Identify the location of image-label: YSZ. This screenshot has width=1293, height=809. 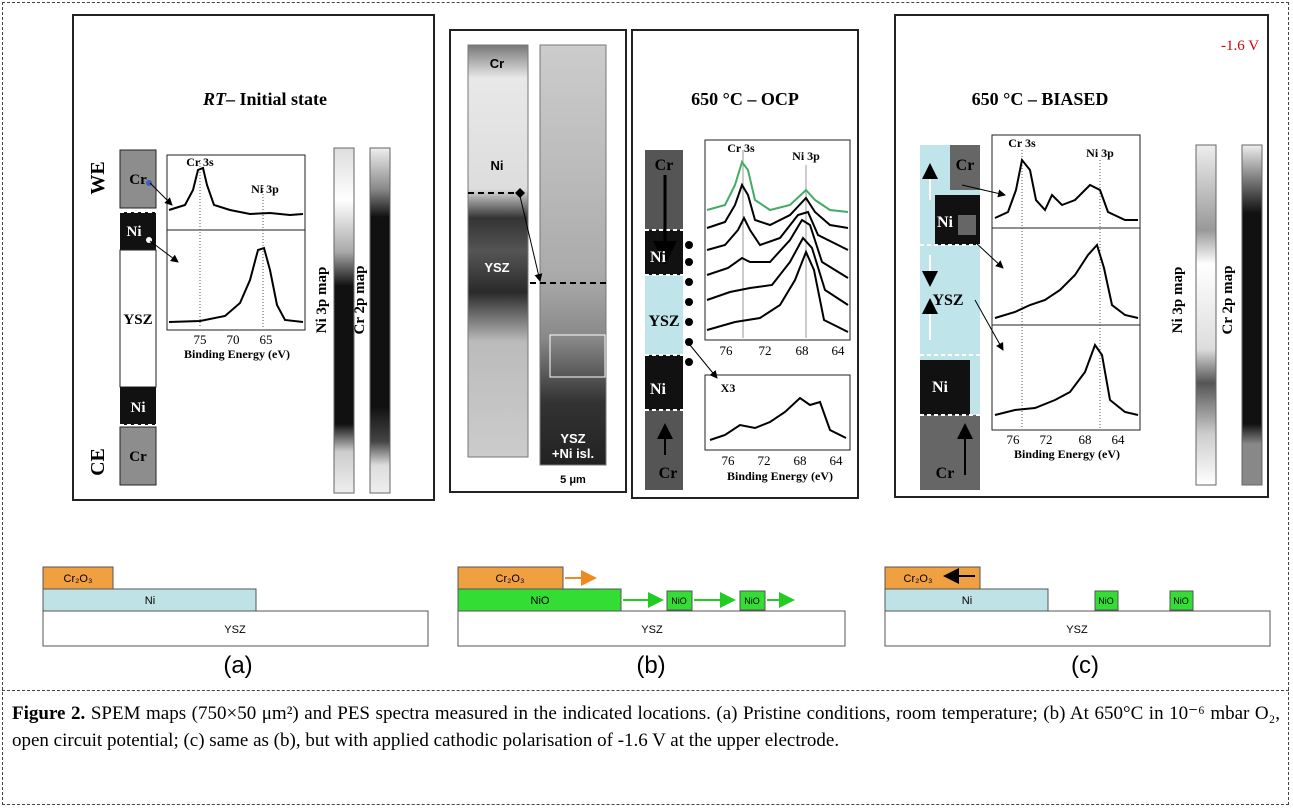
(496, 267).